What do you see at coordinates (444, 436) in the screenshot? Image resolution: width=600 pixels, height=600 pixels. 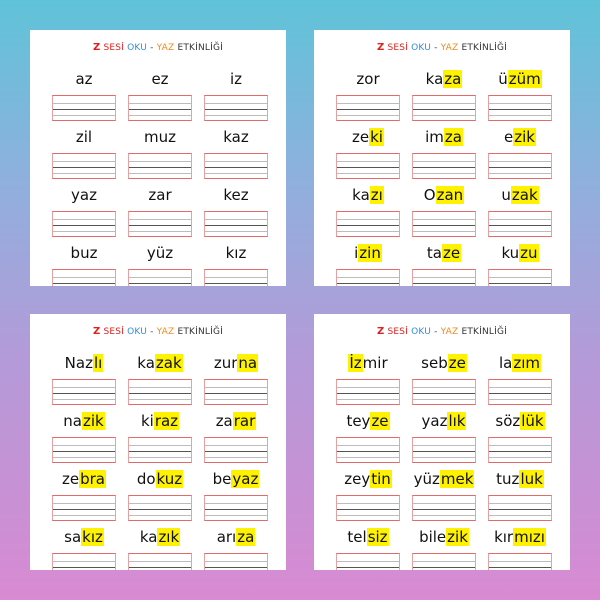 I see `word-cell: yazlık` at bounding box center [444, 436].